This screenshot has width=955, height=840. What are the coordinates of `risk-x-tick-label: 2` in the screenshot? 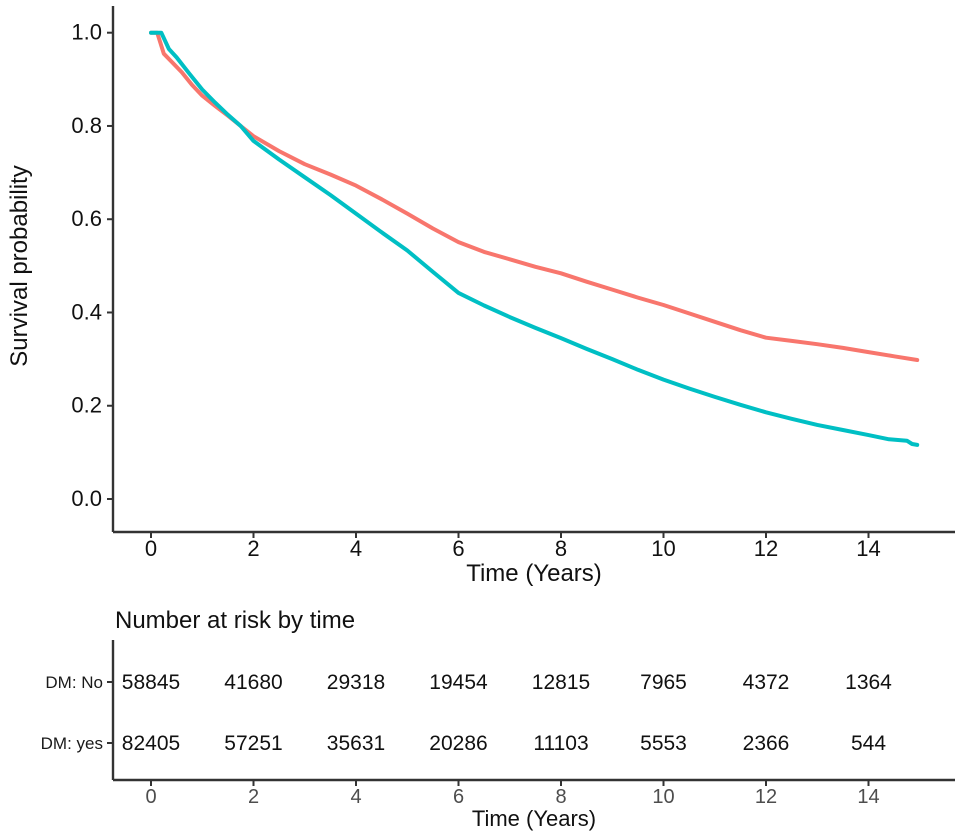 It's located at (253, 797).